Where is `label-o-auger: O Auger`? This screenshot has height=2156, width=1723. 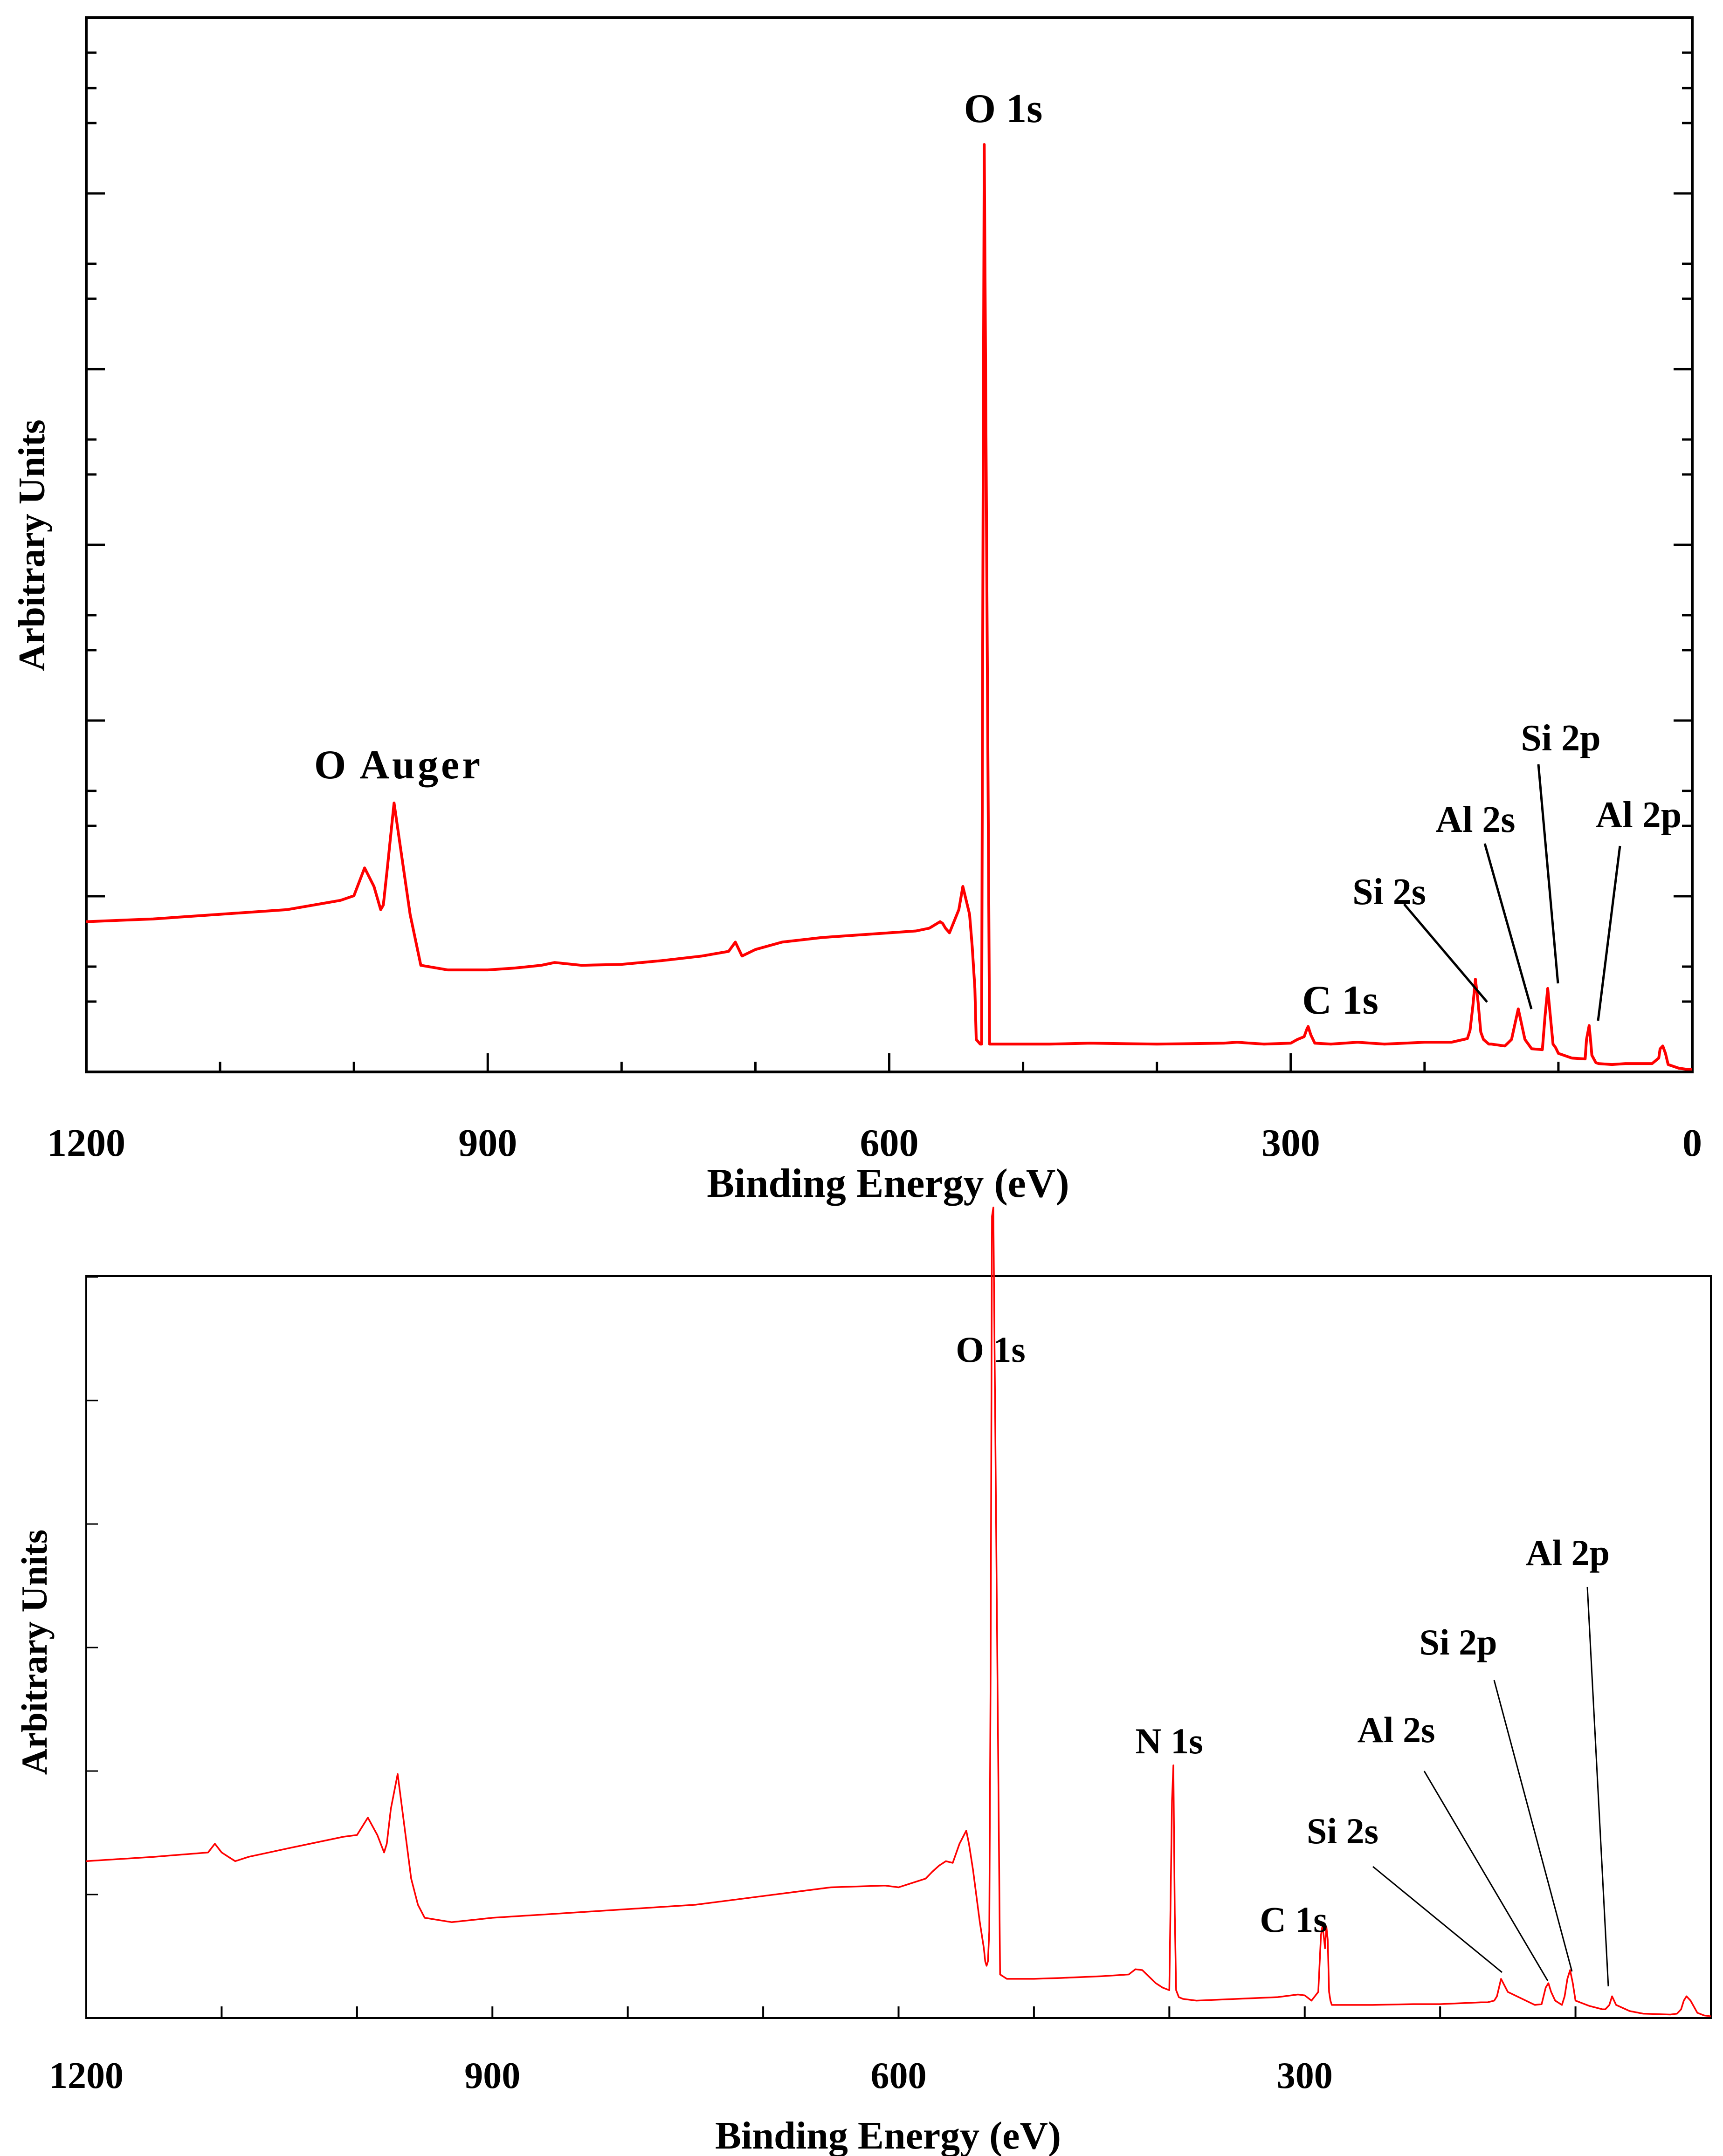 label-o-auger: O Auger is located at coordinates (398, 765).